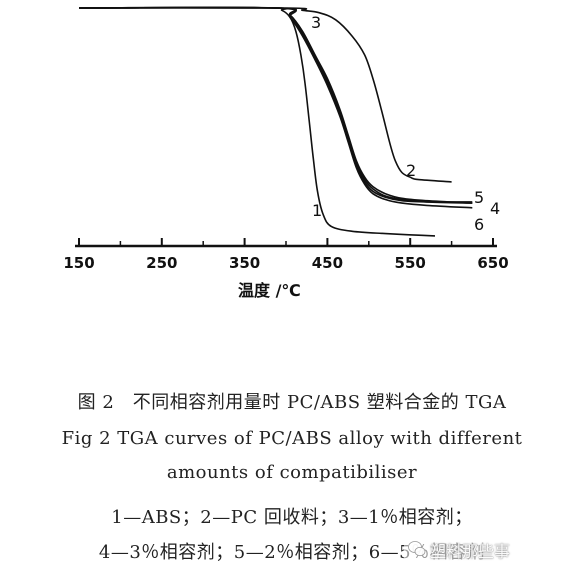 The height and width of the screenshot is (568, 584). What do you see at coordinates (417, 549) in the screenshot?
I see `wechat-icon` at bounding box center [417, 549].